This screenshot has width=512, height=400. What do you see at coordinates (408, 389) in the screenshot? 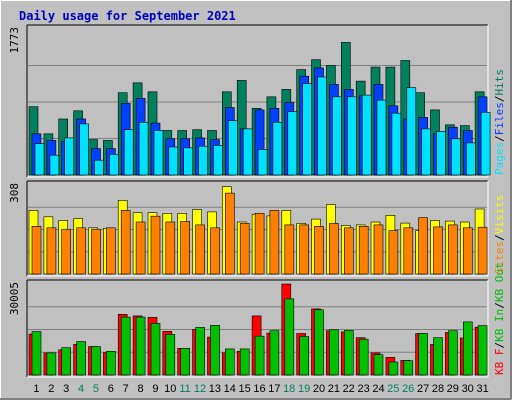
I see `day-label: 26` at bounding box center [408, 389].